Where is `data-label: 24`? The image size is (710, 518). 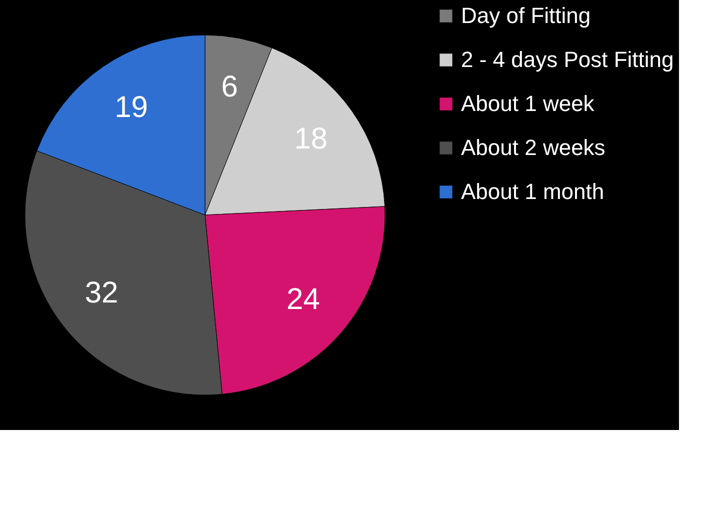 data-label: 24 is located at coordinates (303, 299).